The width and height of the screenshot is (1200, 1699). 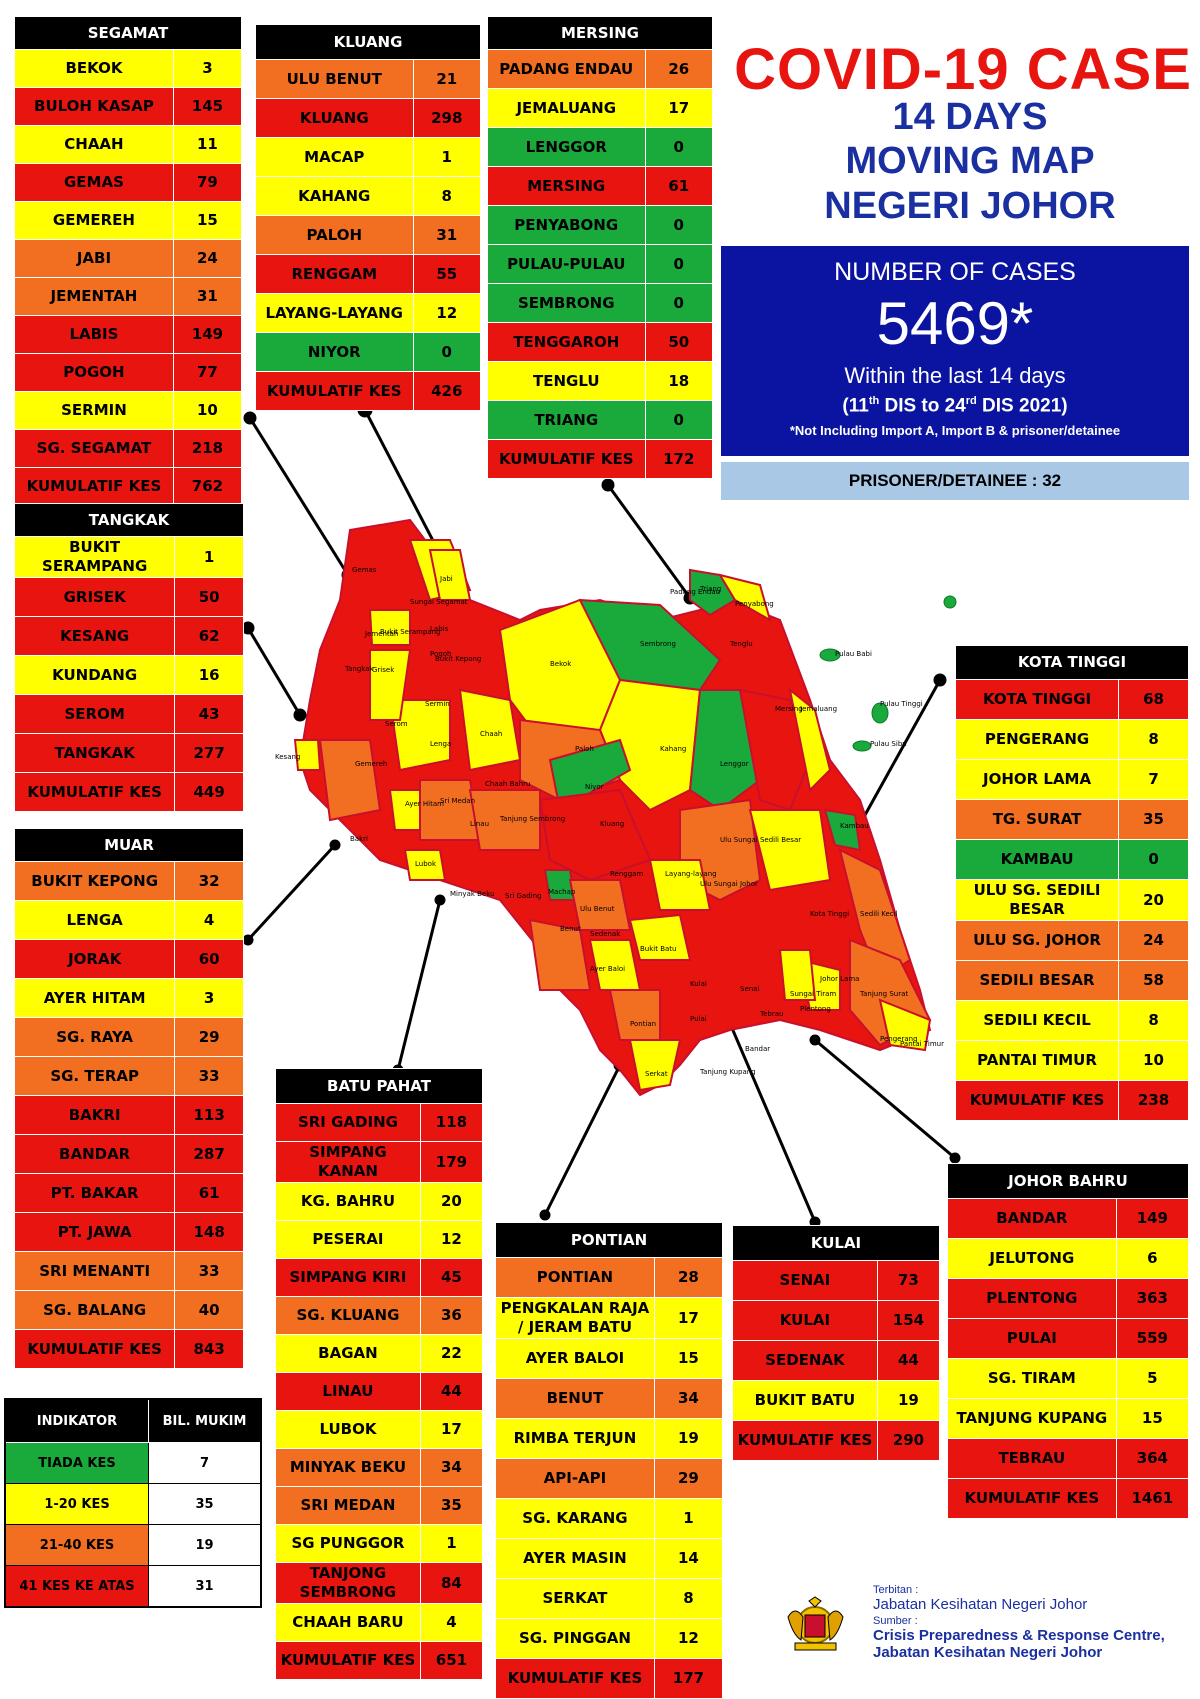 What do you see at coordinates (678, 381) in the screenshot?
I see `case-count: 18` at bounding box center [678, 381].